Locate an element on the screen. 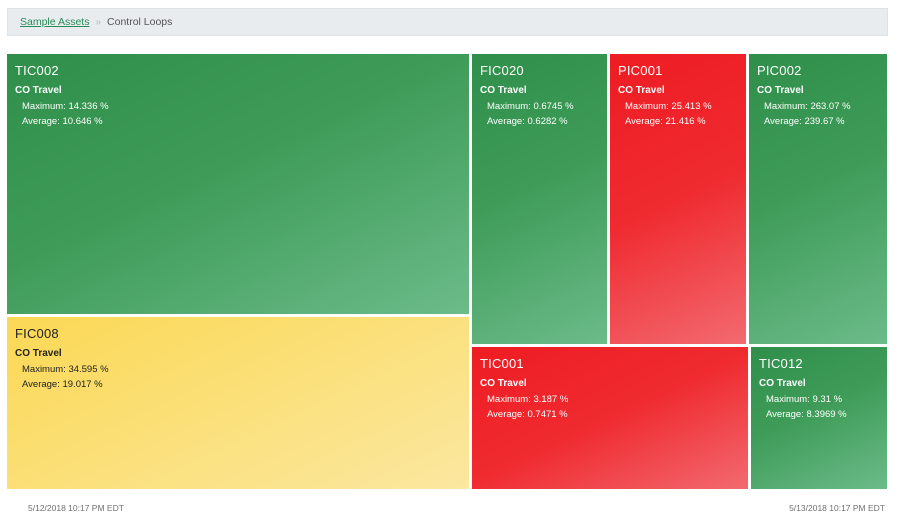 This screenshot has width=904, height=513. tile-average: Average: 10.646 % is located at coordinates (62, 121).